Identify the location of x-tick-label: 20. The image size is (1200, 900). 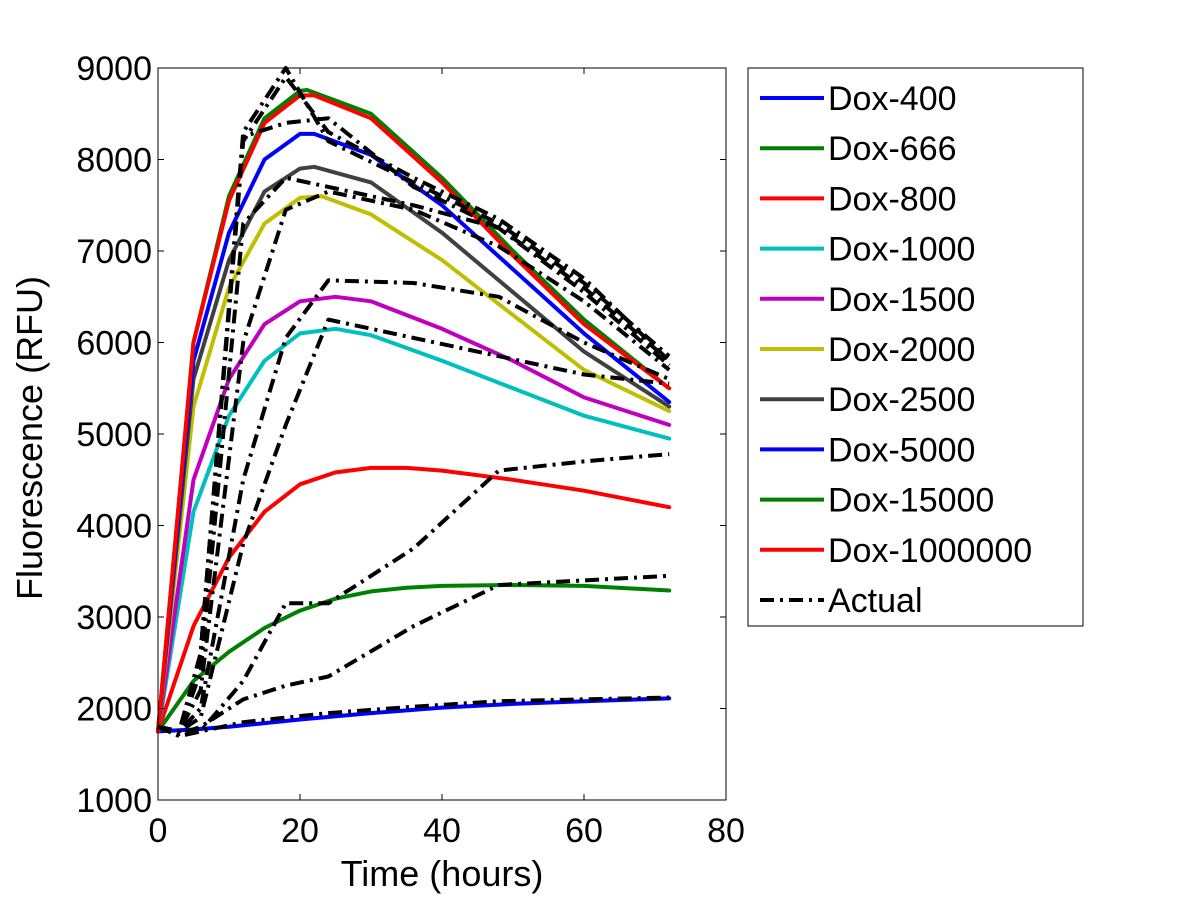
(300, 831).